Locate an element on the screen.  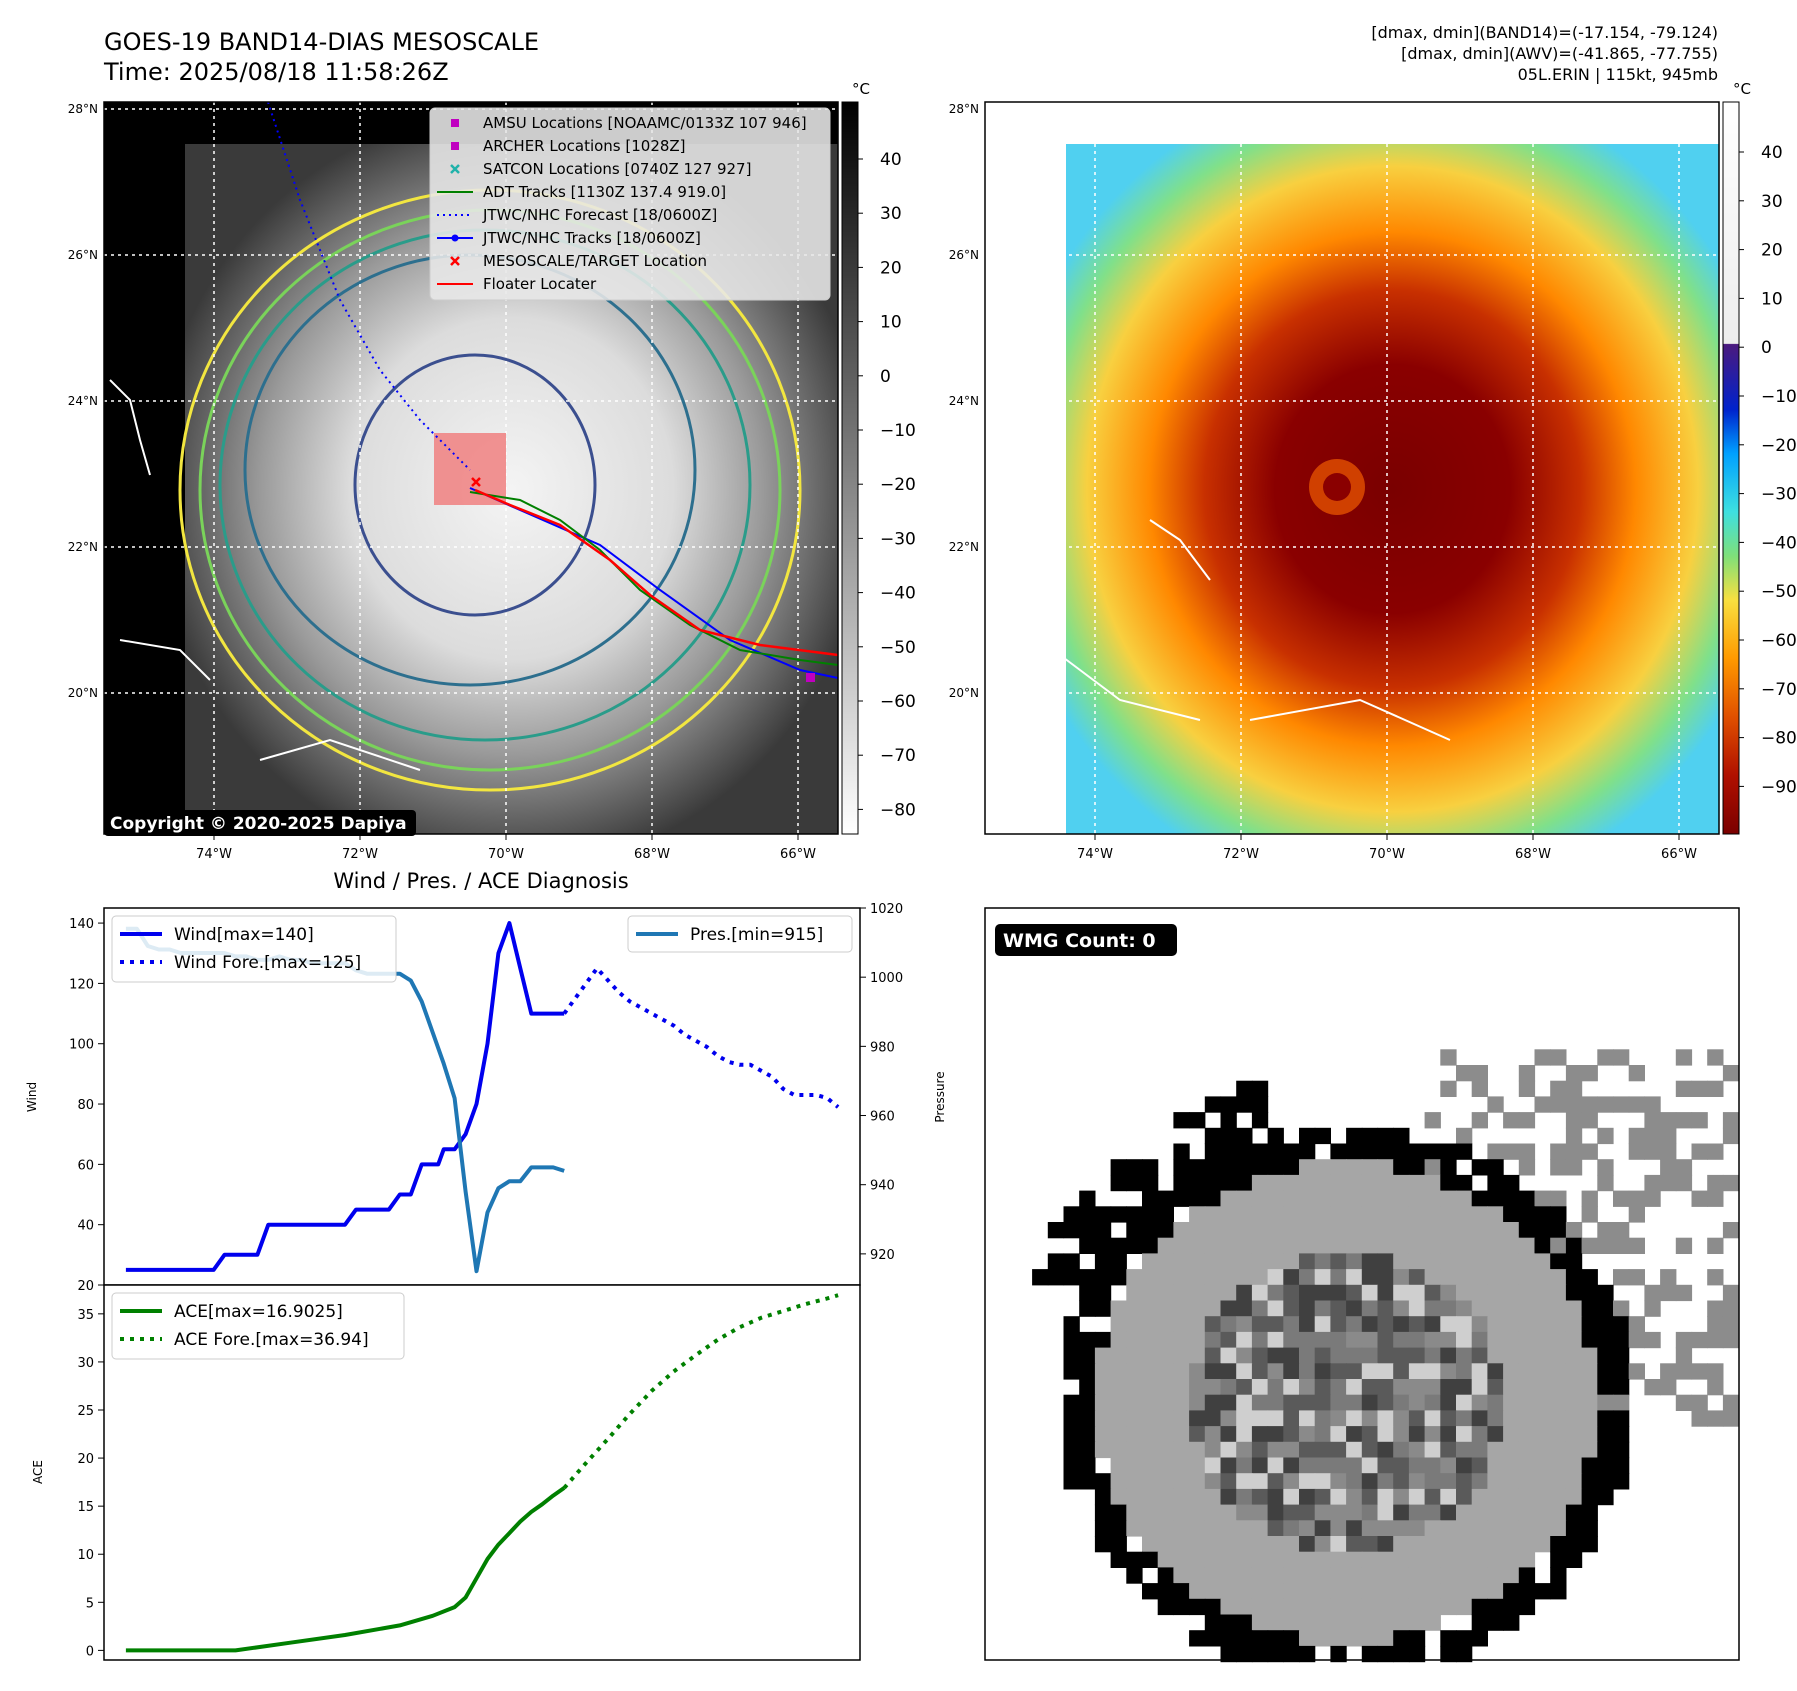
ir-map-lon-ticks: 74°W 72°W 70°W 68°W 66°W is located at coordinates (506, 848).